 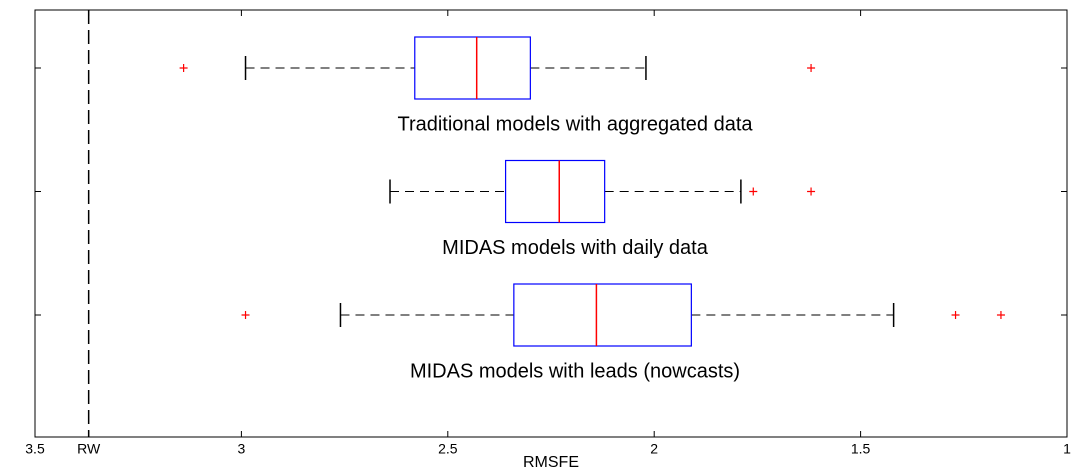 What do you see at coordinates (654, 449) in the screenshot?
I see `x-tick-label: 2` at bounding box center [654, 449].